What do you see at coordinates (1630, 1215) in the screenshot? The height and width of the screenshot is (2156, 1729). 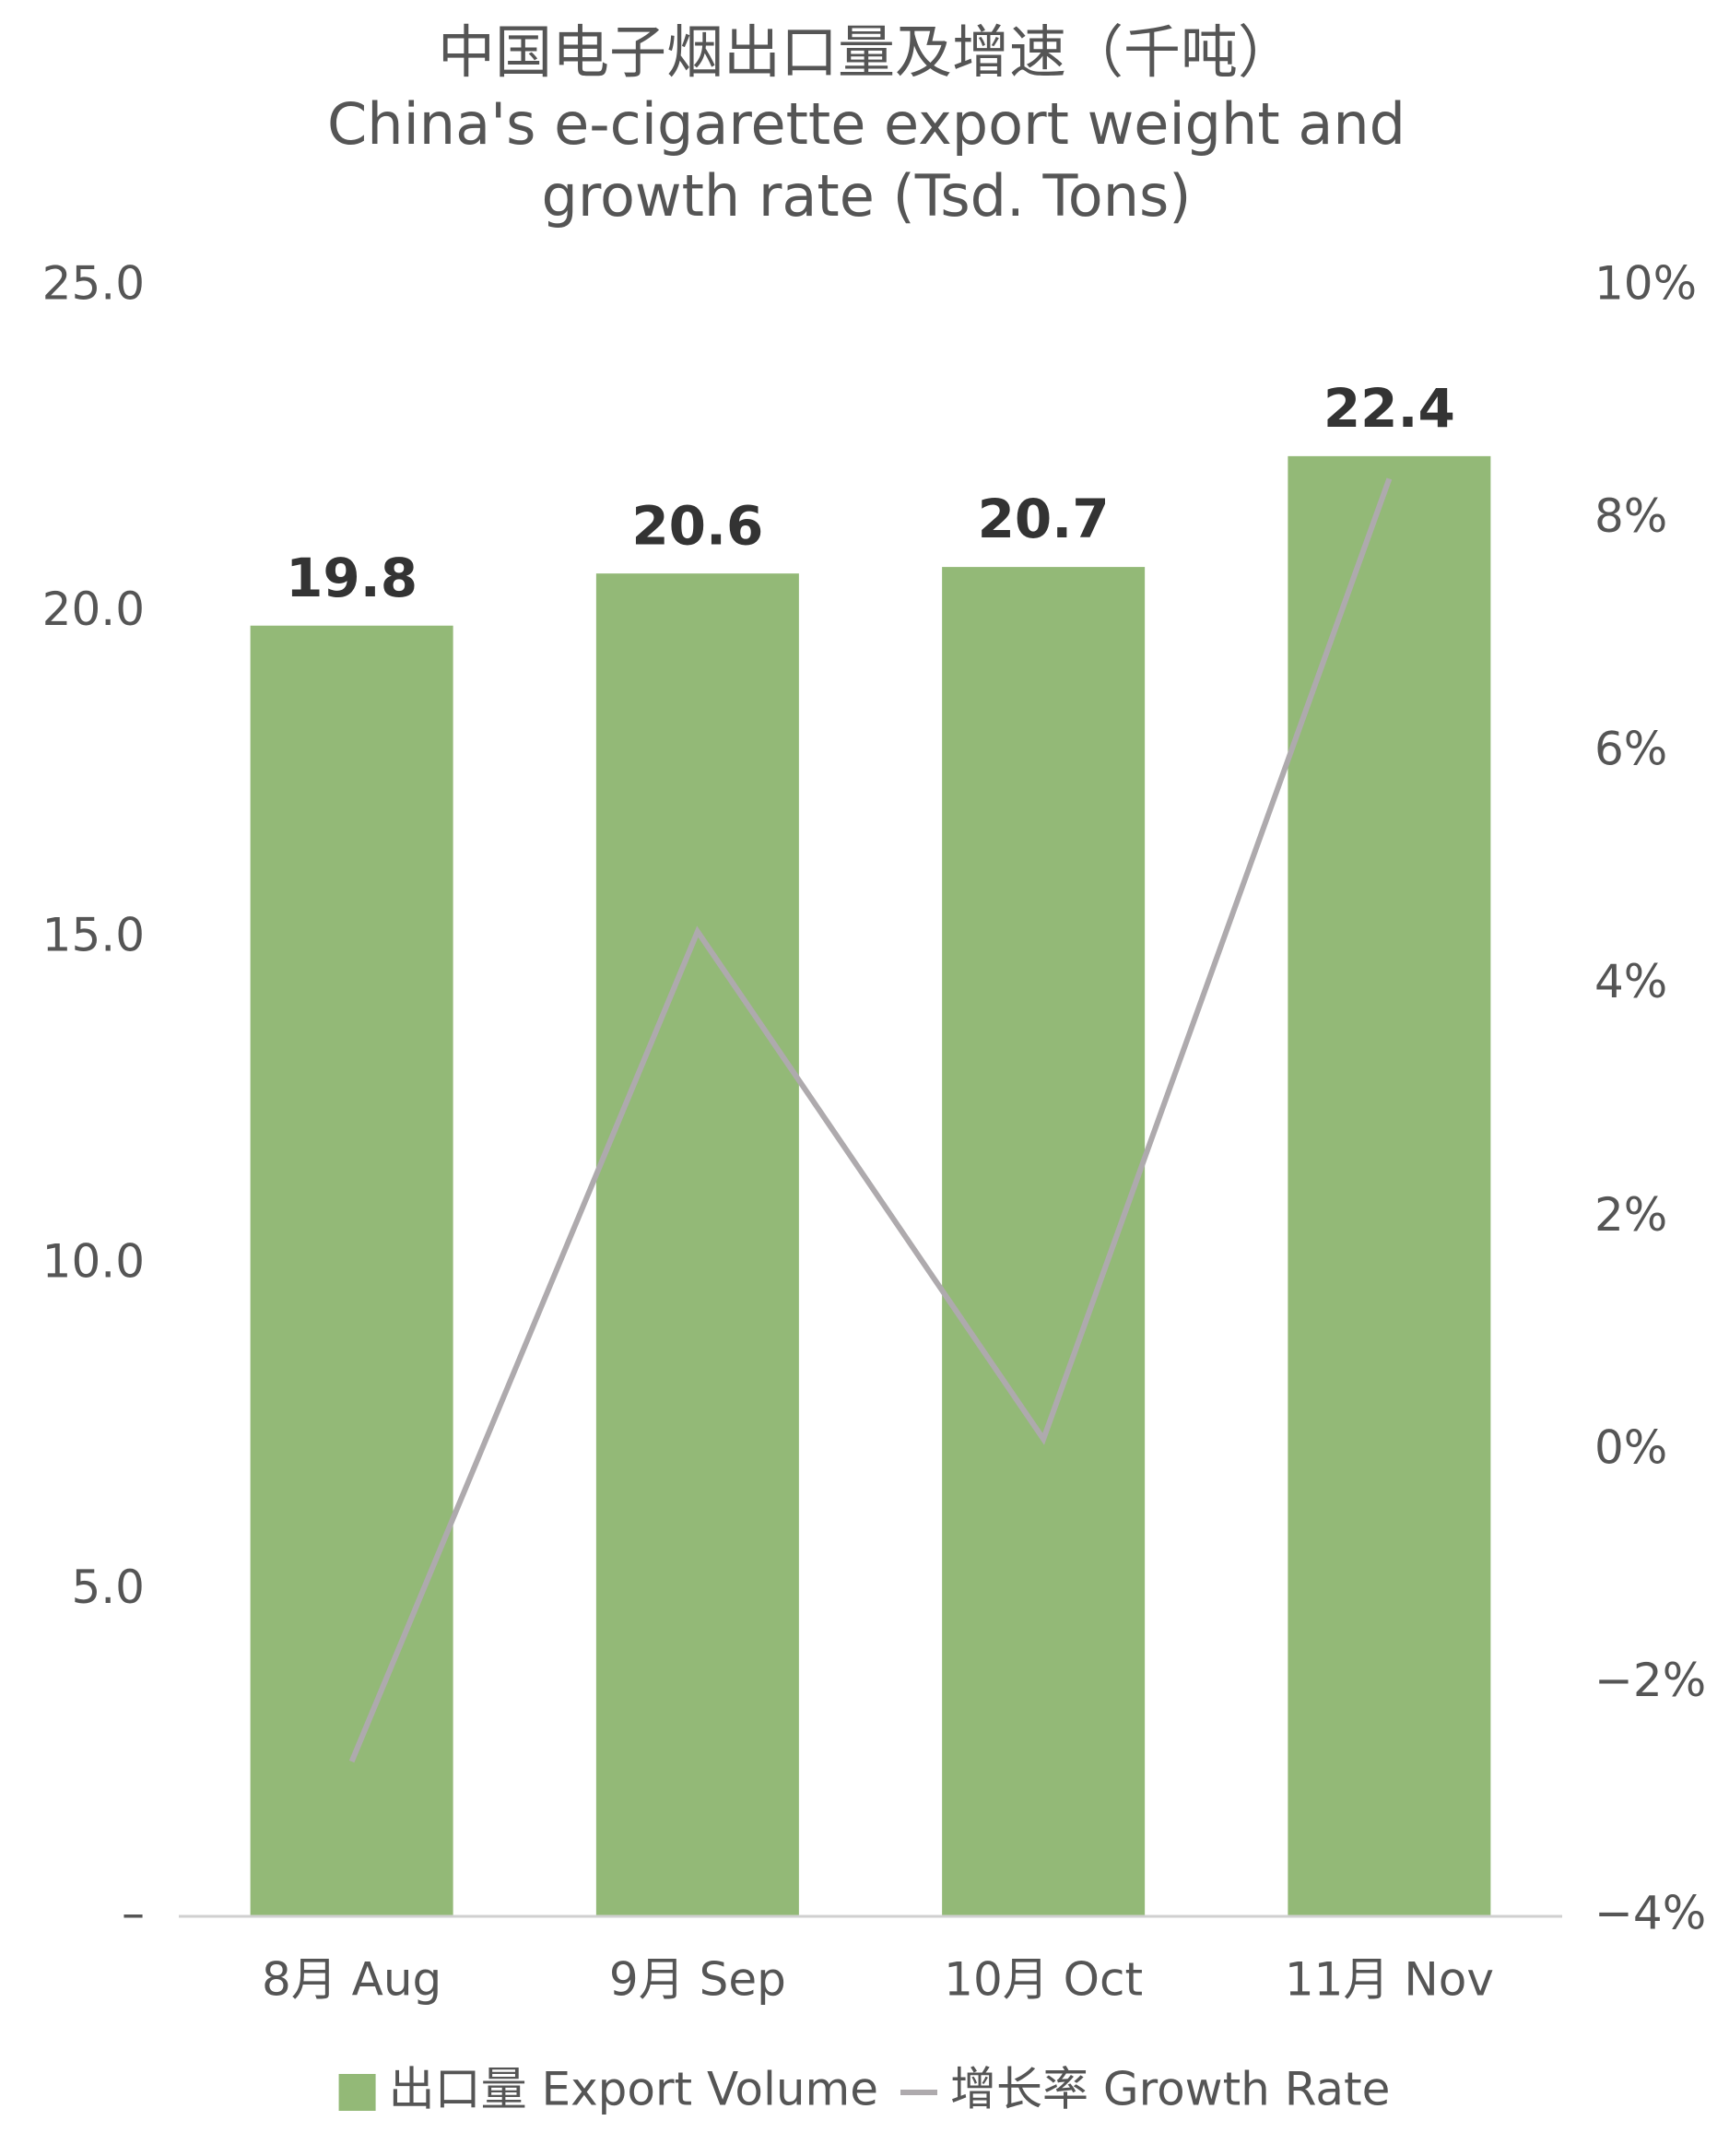 I see `y2-tick-label: 2%` at bounding box center [1630, 1215].